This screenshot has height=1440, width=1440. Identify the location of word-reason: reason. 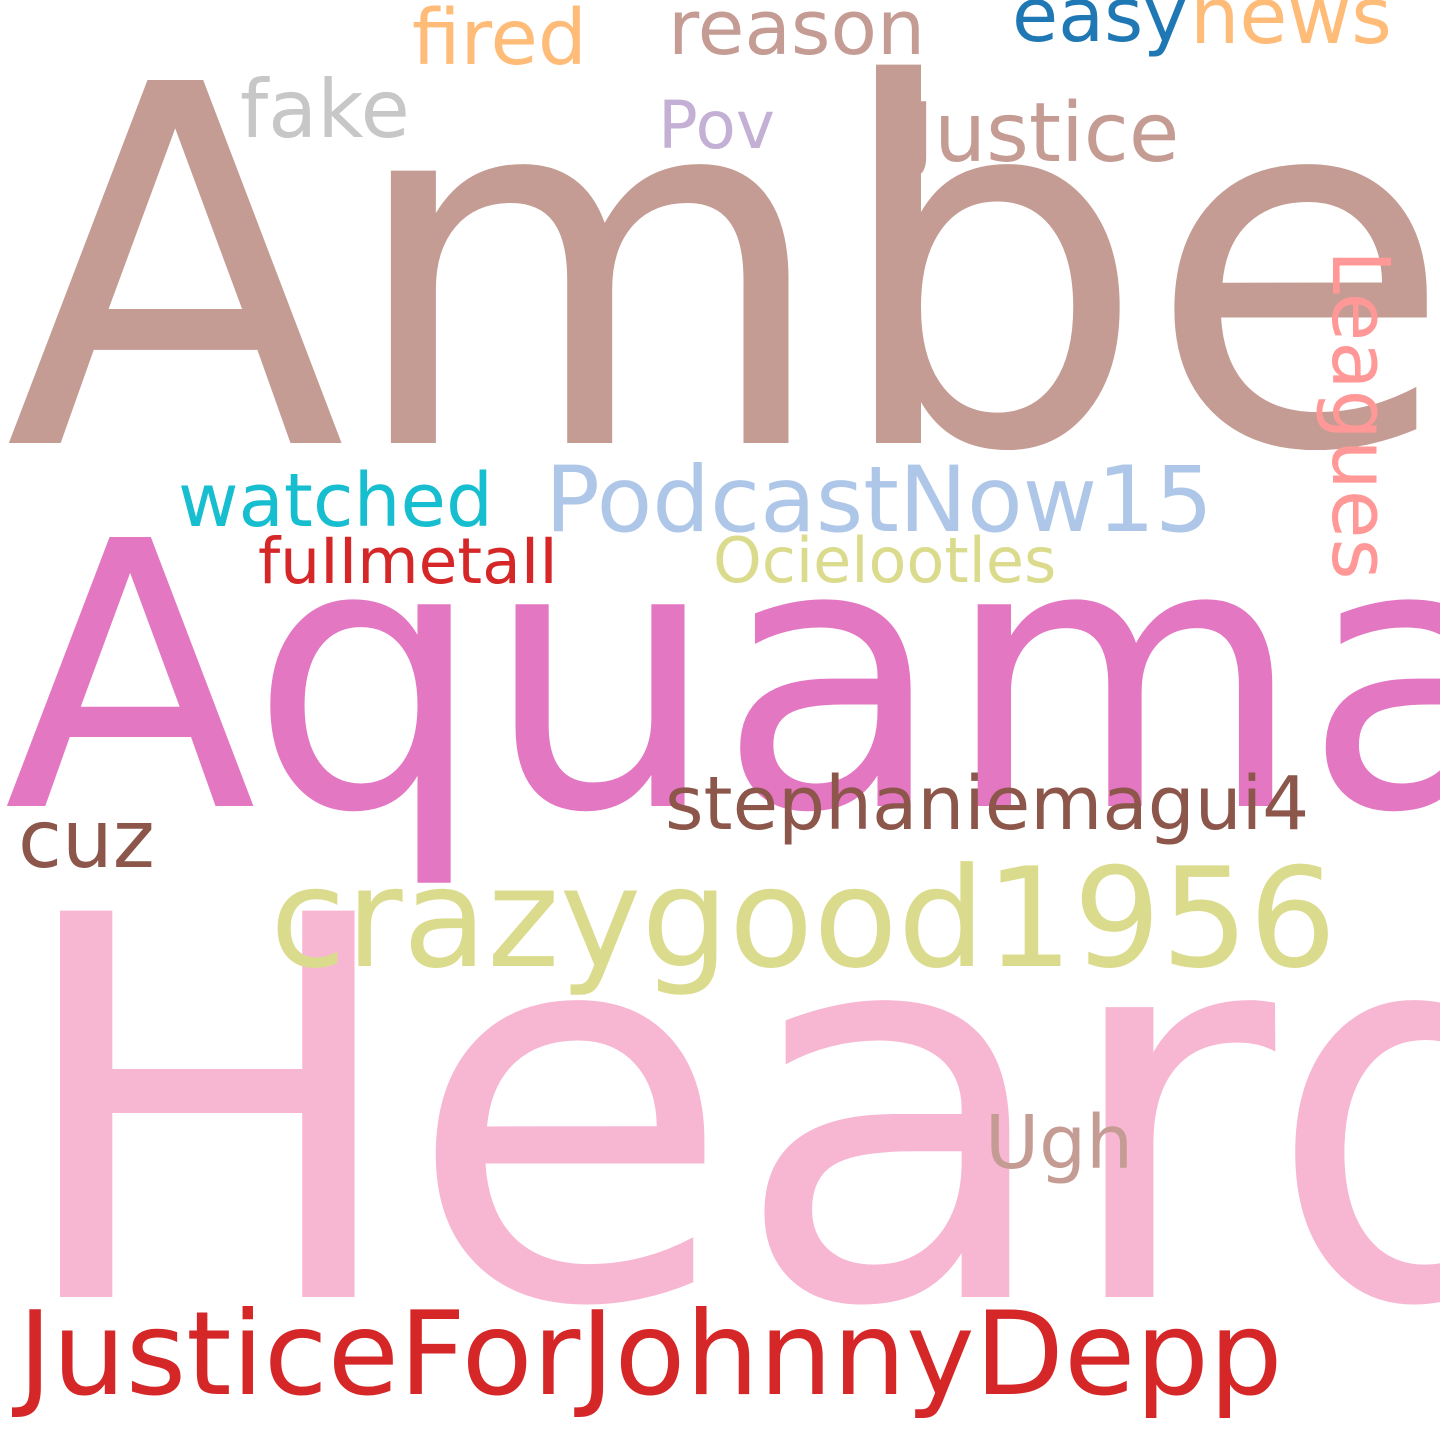
(797, 36).